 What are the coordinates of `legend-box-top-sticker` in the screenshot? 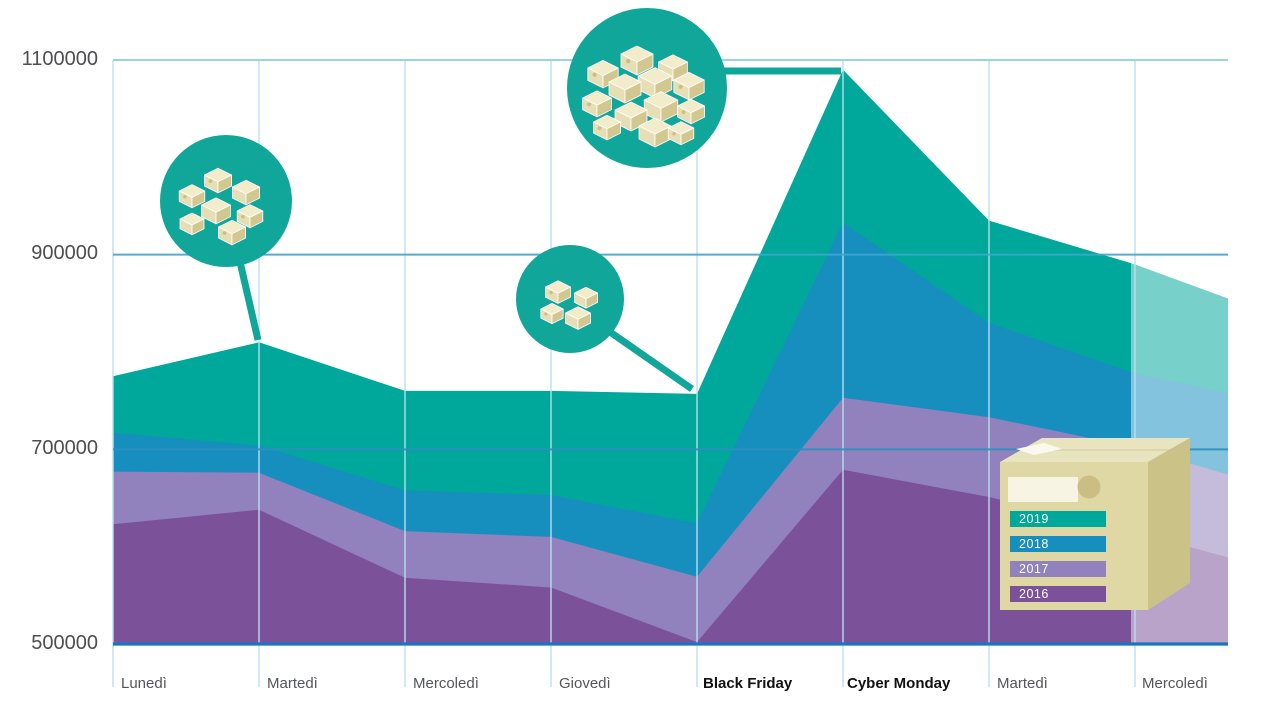 It's located at (1039, 449).